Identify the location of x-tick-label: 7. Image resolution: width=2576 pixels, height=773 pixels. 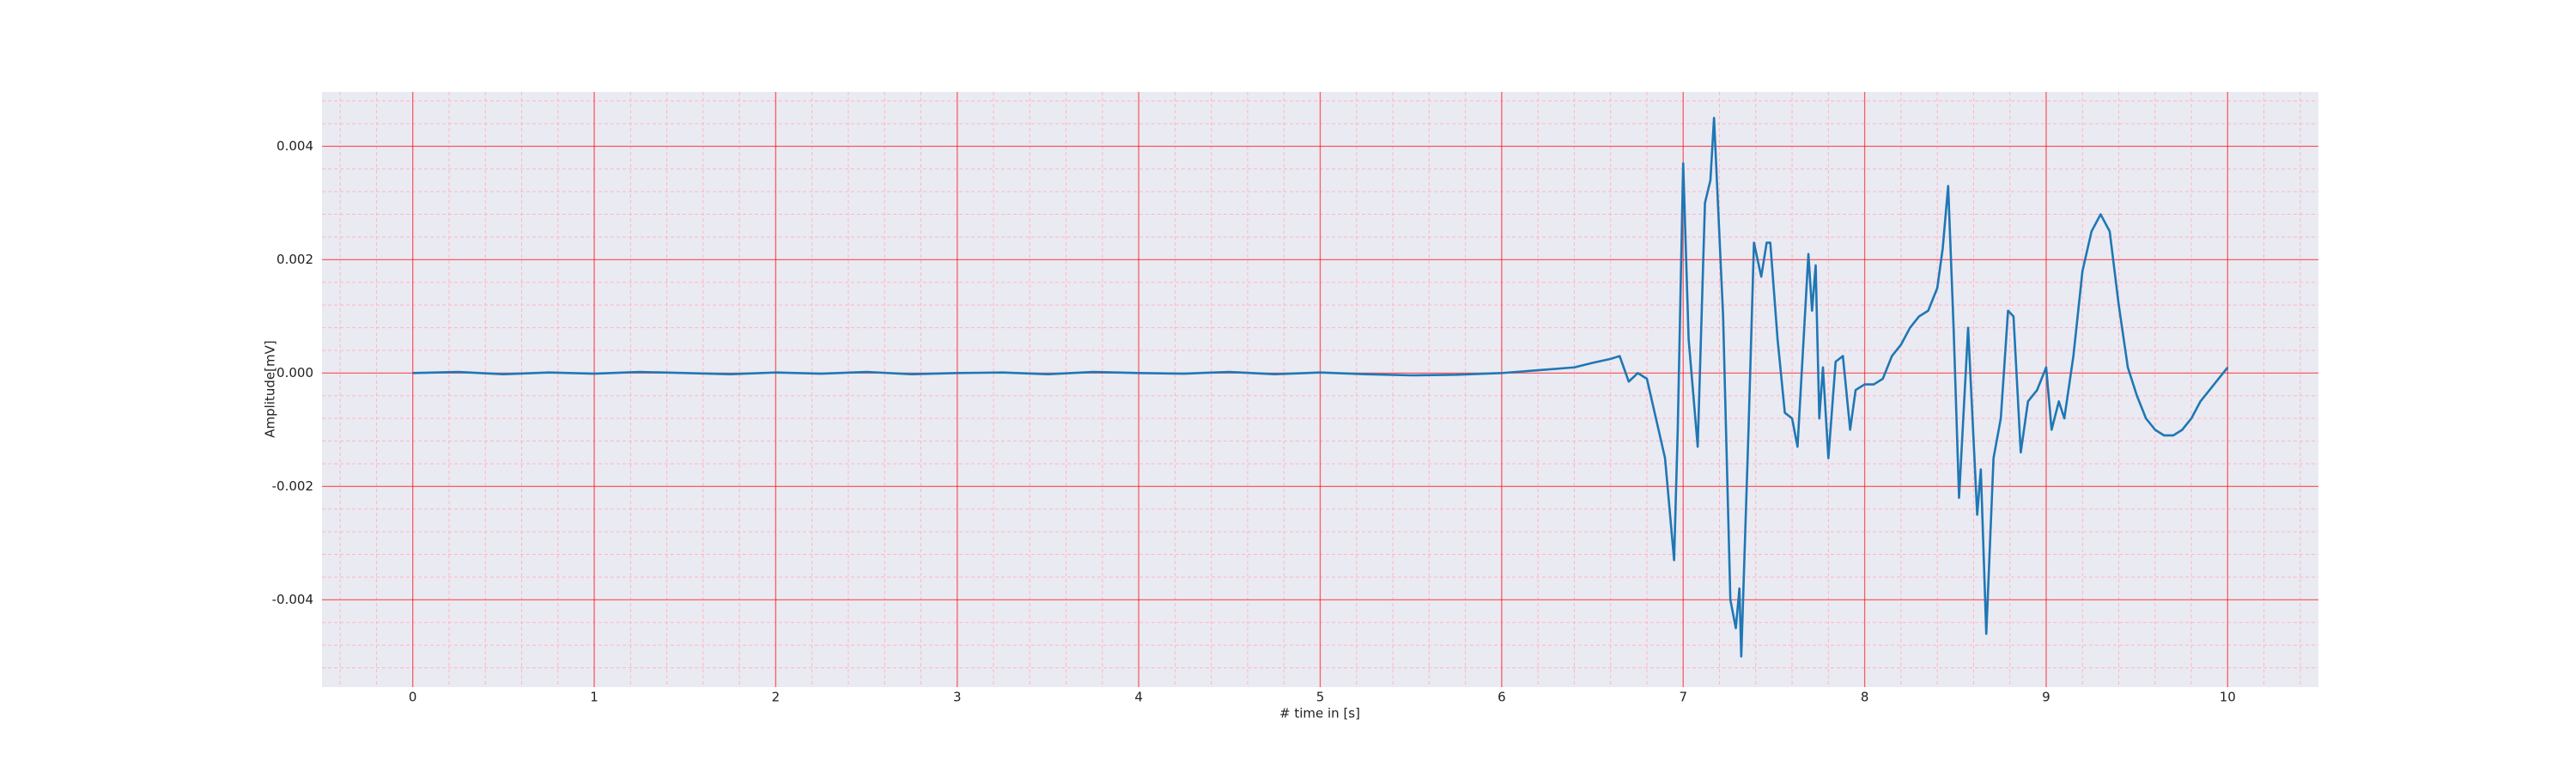
(1683, 697).